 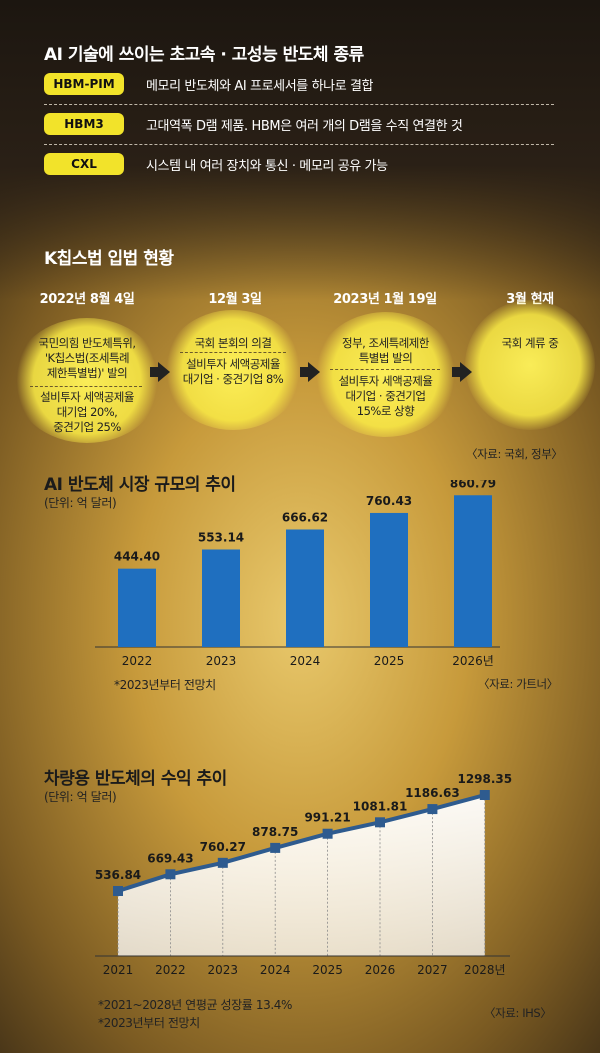 I want to click on section1-title: AI 기술에 쓰이는 초고속 · 고성능 반도체 종류, so click(x=204, y=55).